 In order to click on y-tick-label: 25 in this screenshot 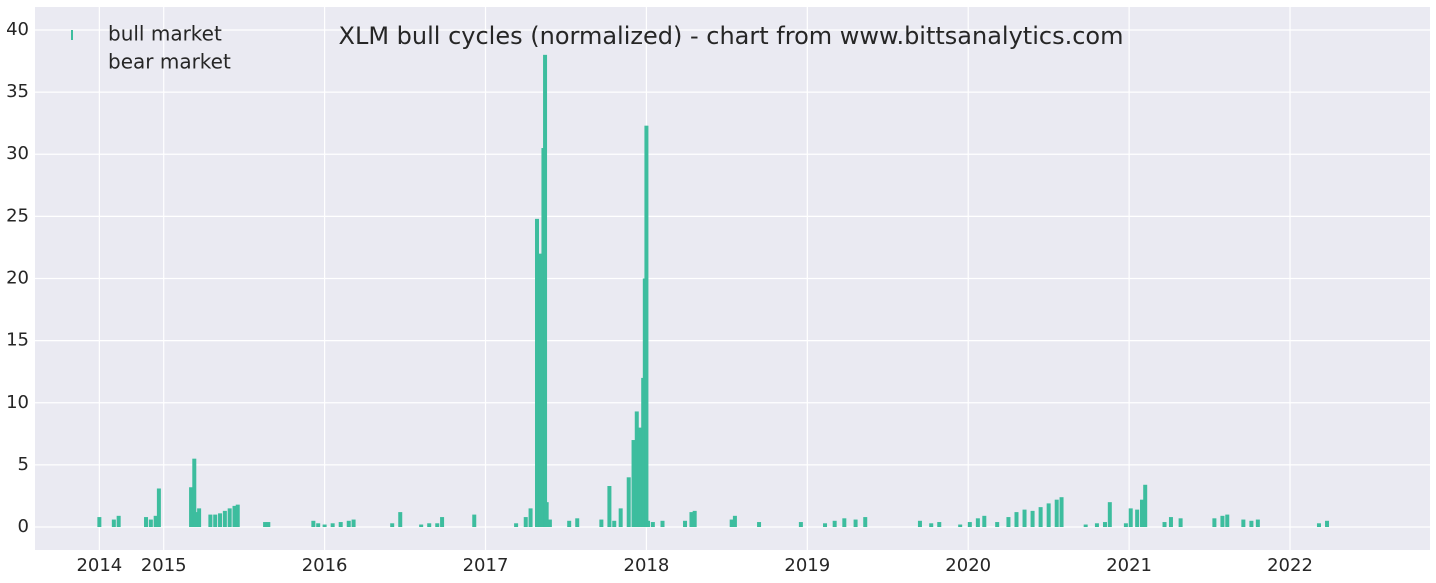, I will do `click(17, 215)`.